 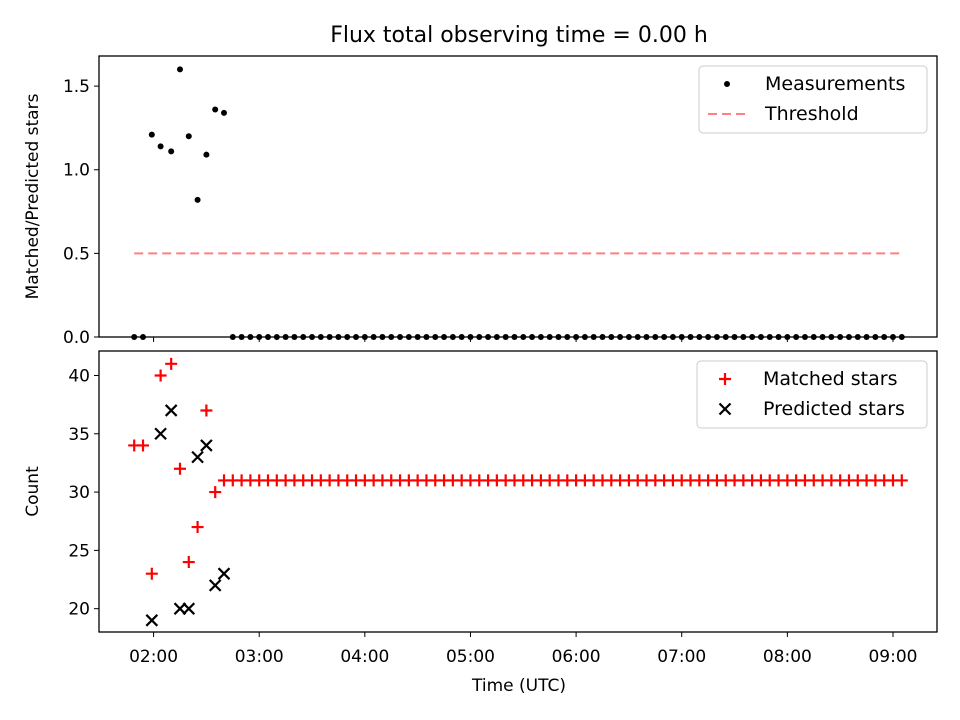 I want to click on legend: Matched stars Predicted stars, so click(x=812, y=394).